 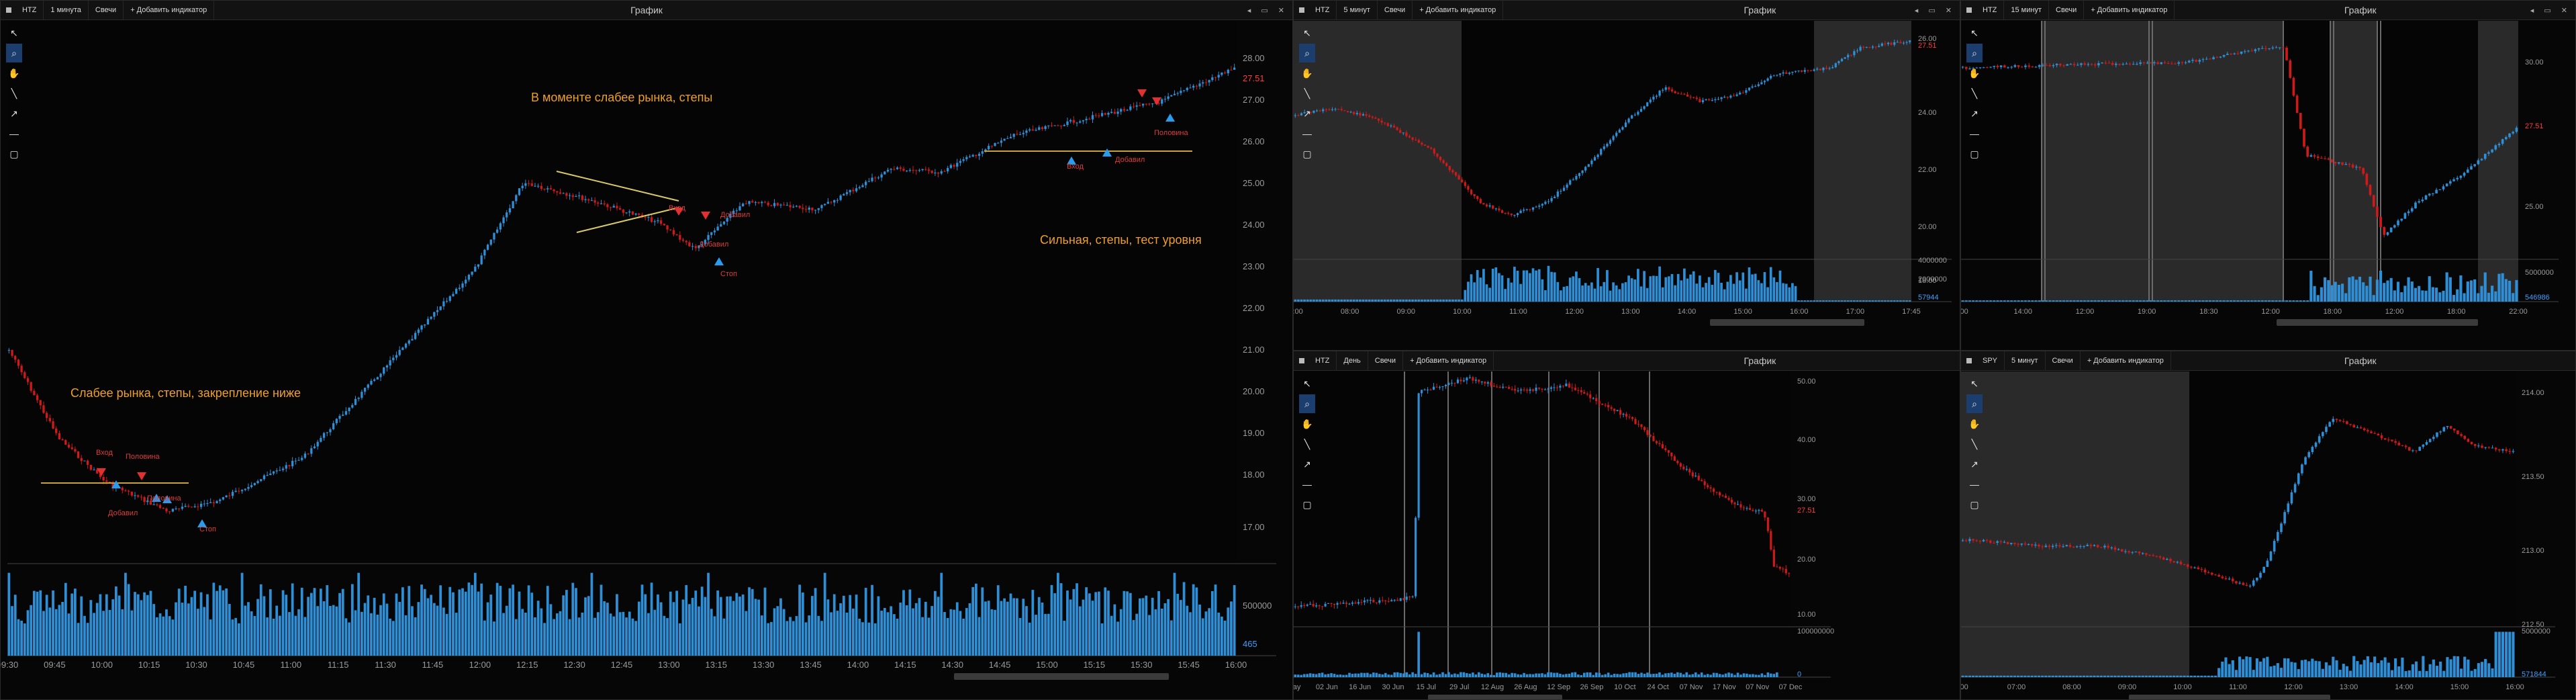 What do you see at coordinates (1990, 360) in the screenshot?
I see `symbol-selector: SPY` at bounding box center [1990, 360].